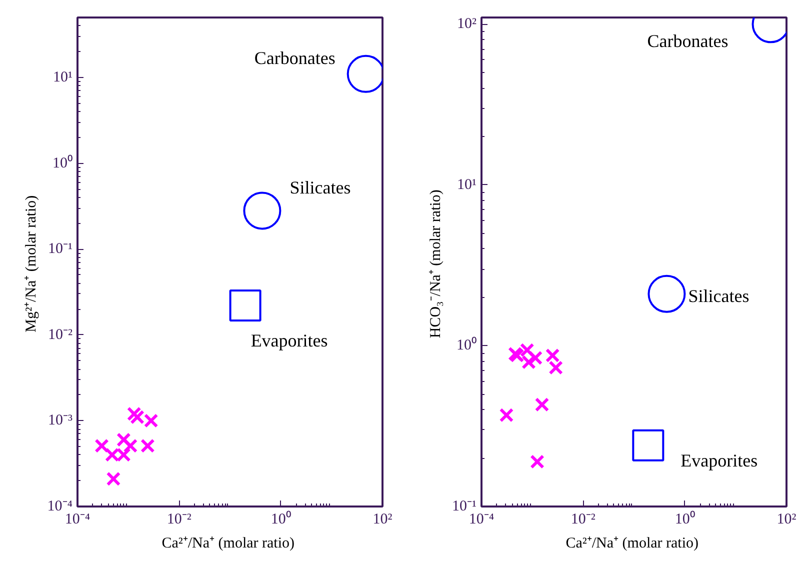  Describe the element at coordinates (60, 506) in the screenshot. I see `y-tick-label: 10⁻⁴` at that location.